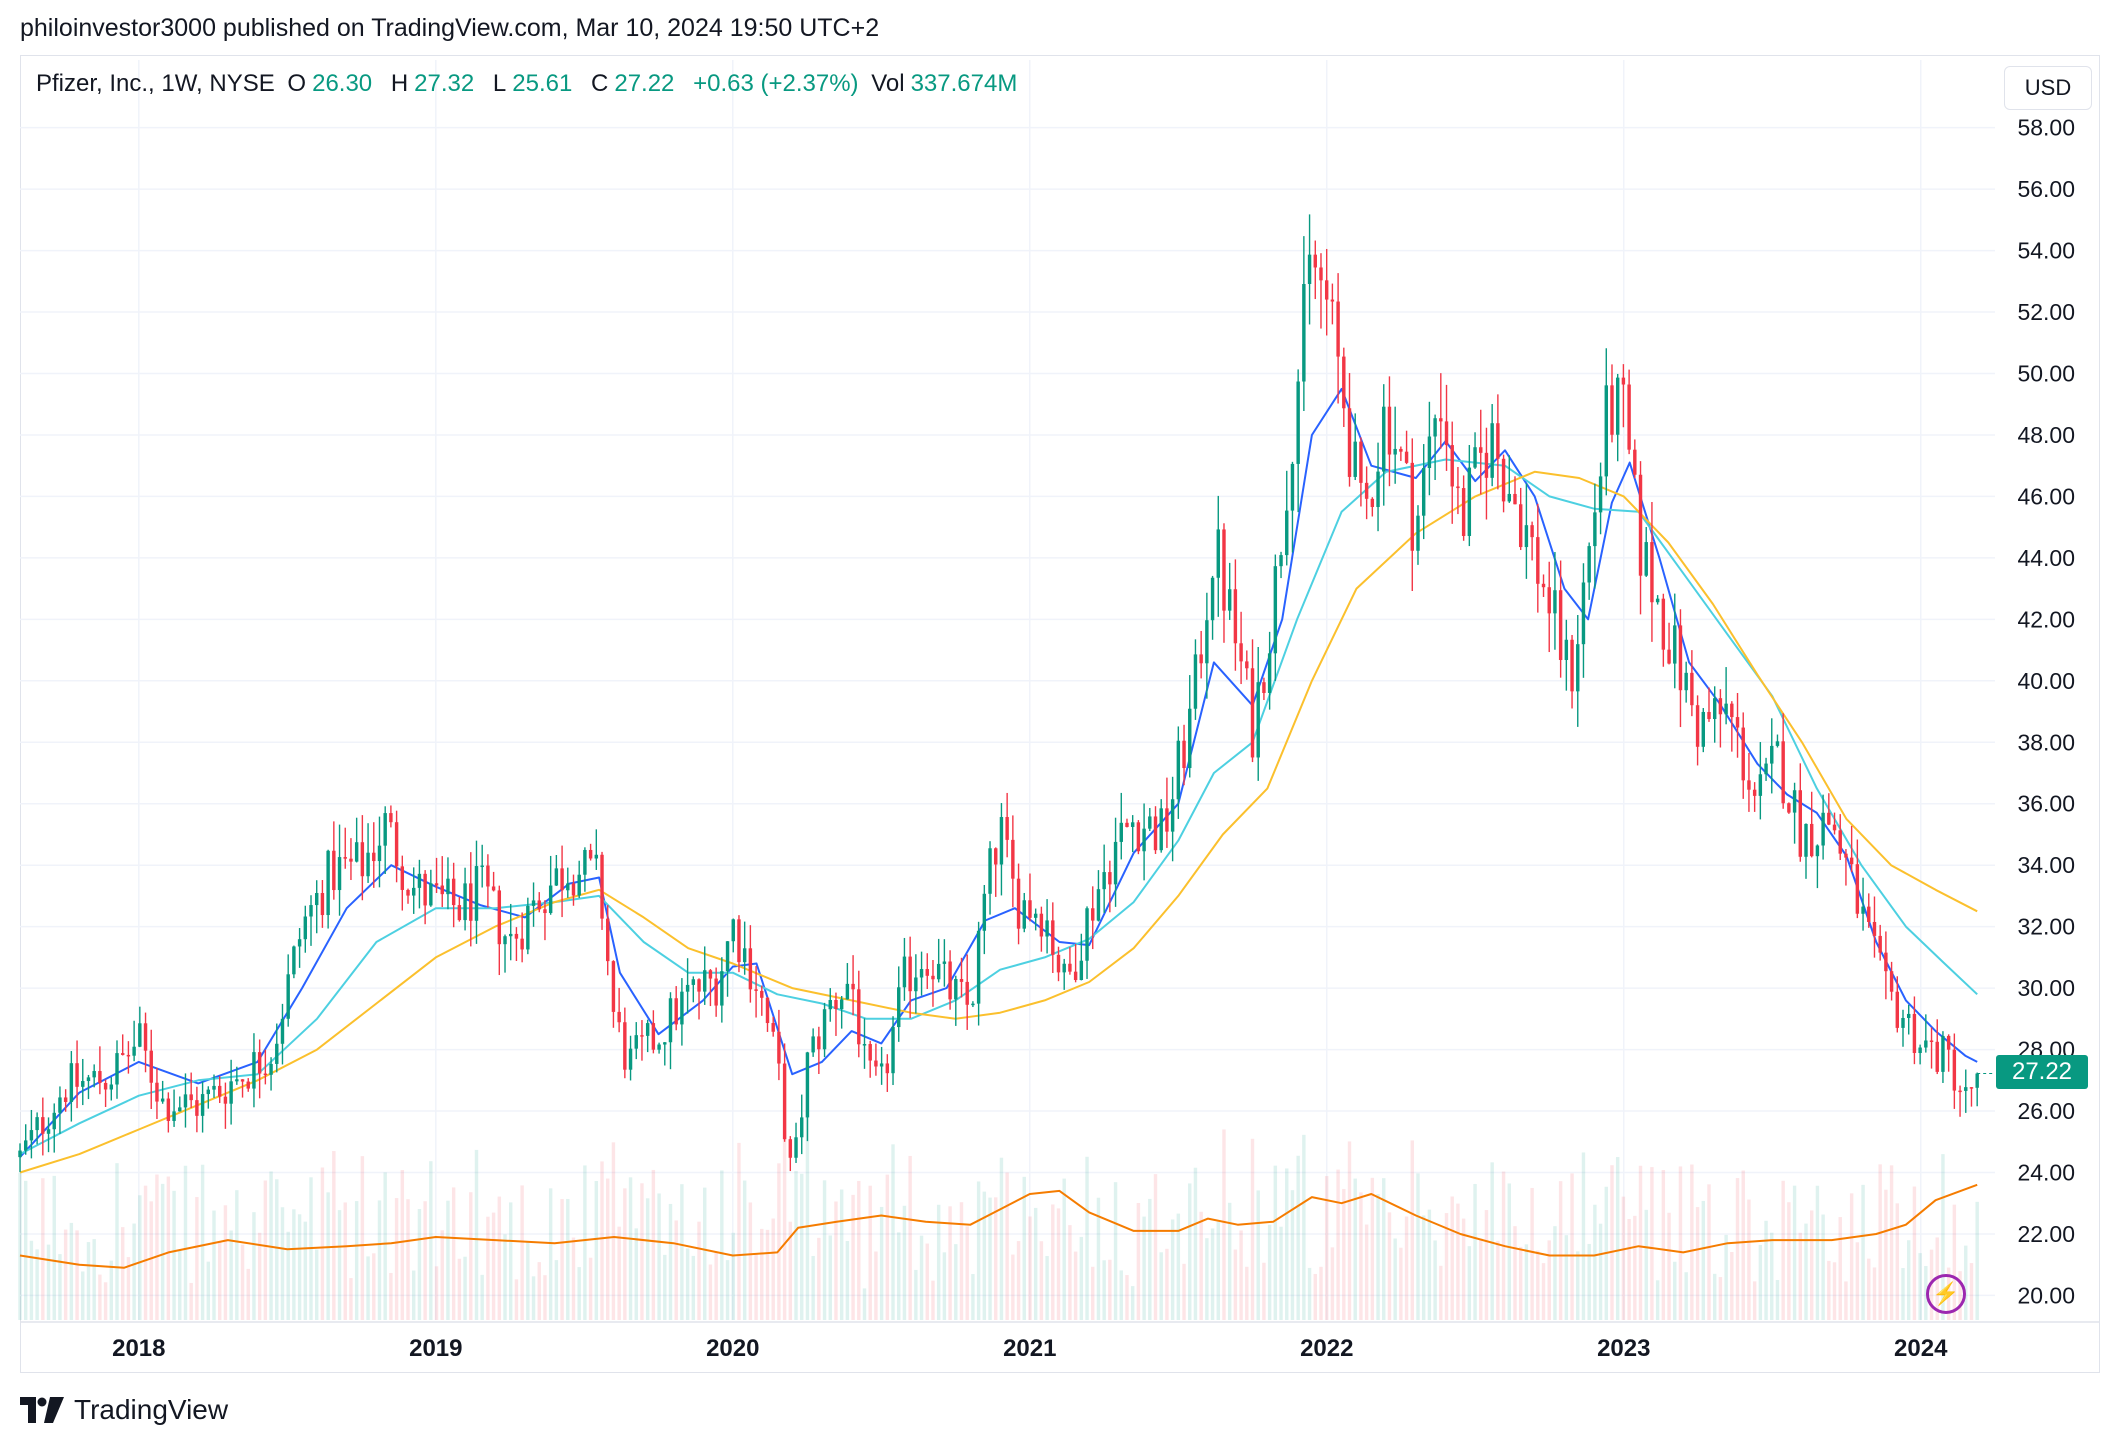 This screenshot has height=1444, width=2120. What do you see at coordinates (2046, 865) in the screenshot?
I see `y-tick-label: 34.00` at bounding box center [2046, 865].